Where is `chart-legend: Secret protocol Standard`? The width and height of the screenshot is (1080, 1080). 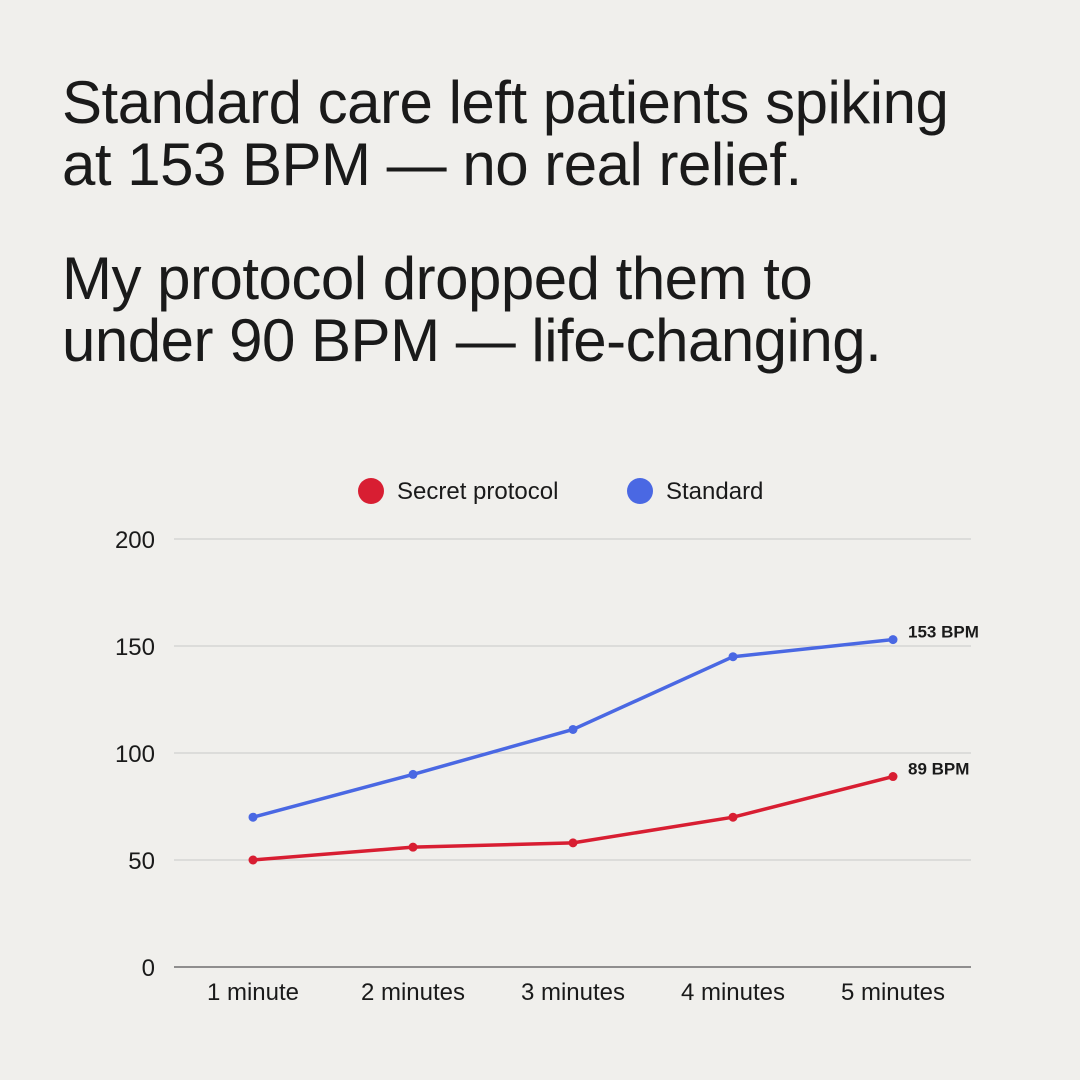
chart-legend: Secret protocol Standard is located at coordinates (560, 491).